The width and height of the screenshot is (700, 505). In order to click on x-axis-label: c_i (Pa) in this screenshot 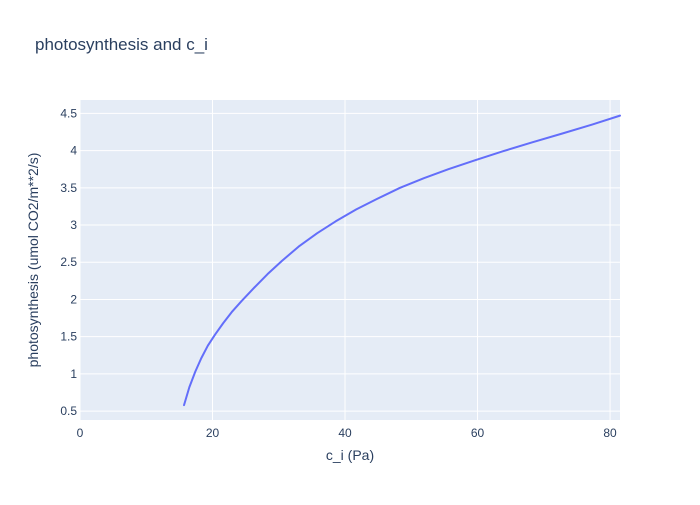, I will do `click(350, 455)`.